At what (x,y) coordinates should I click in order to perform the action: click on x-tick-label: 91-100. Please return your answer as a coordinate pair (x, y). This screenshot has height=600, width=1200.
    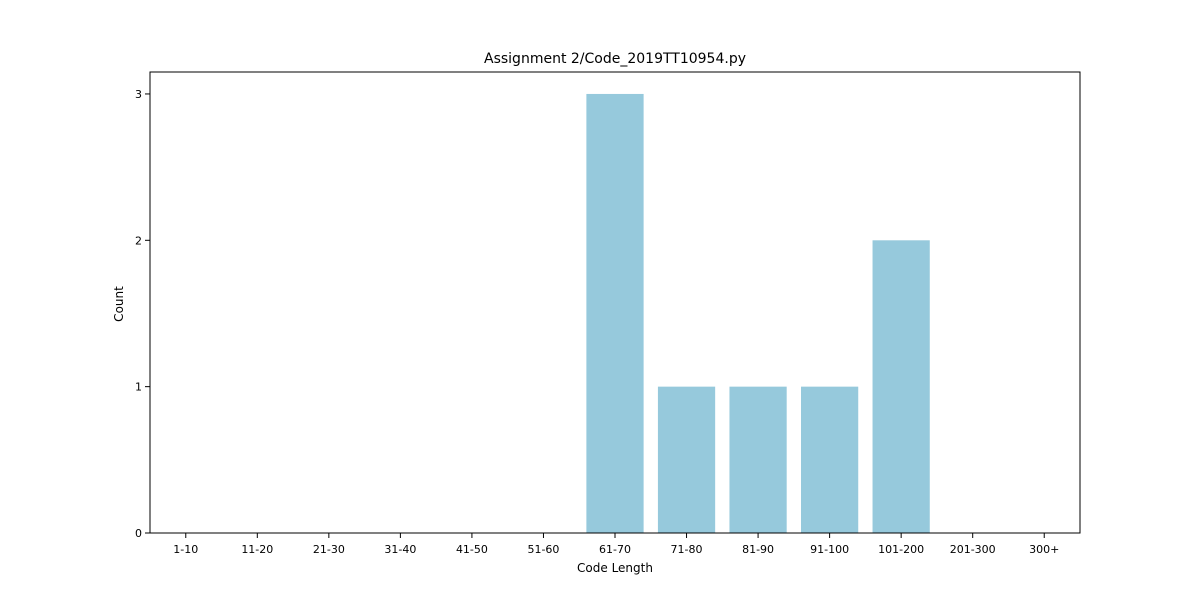
    Looking at the image, I should click on (829, 549).